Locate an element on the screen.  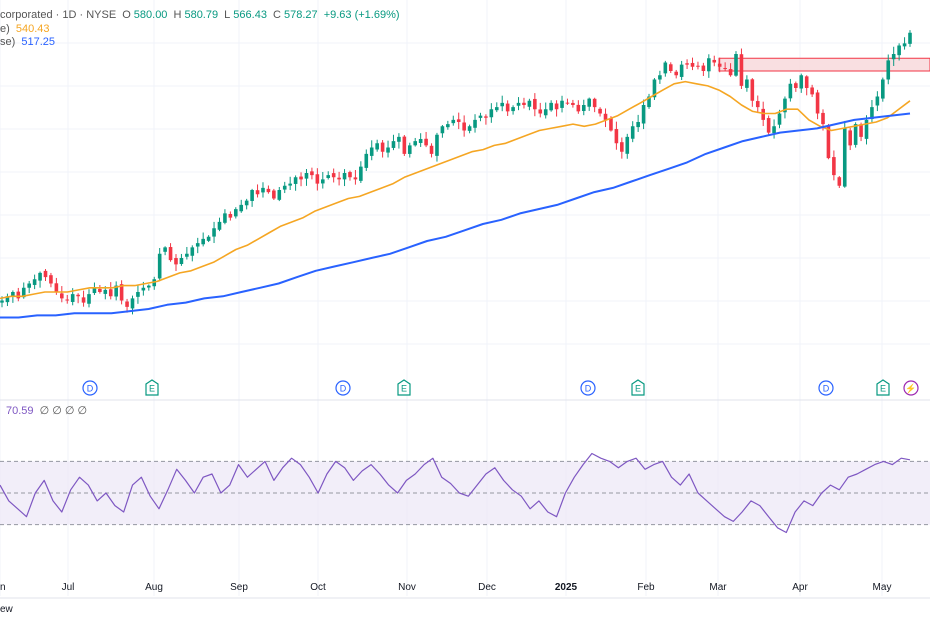
ma50-value: 540.43 is located at coordinates (32, 29).